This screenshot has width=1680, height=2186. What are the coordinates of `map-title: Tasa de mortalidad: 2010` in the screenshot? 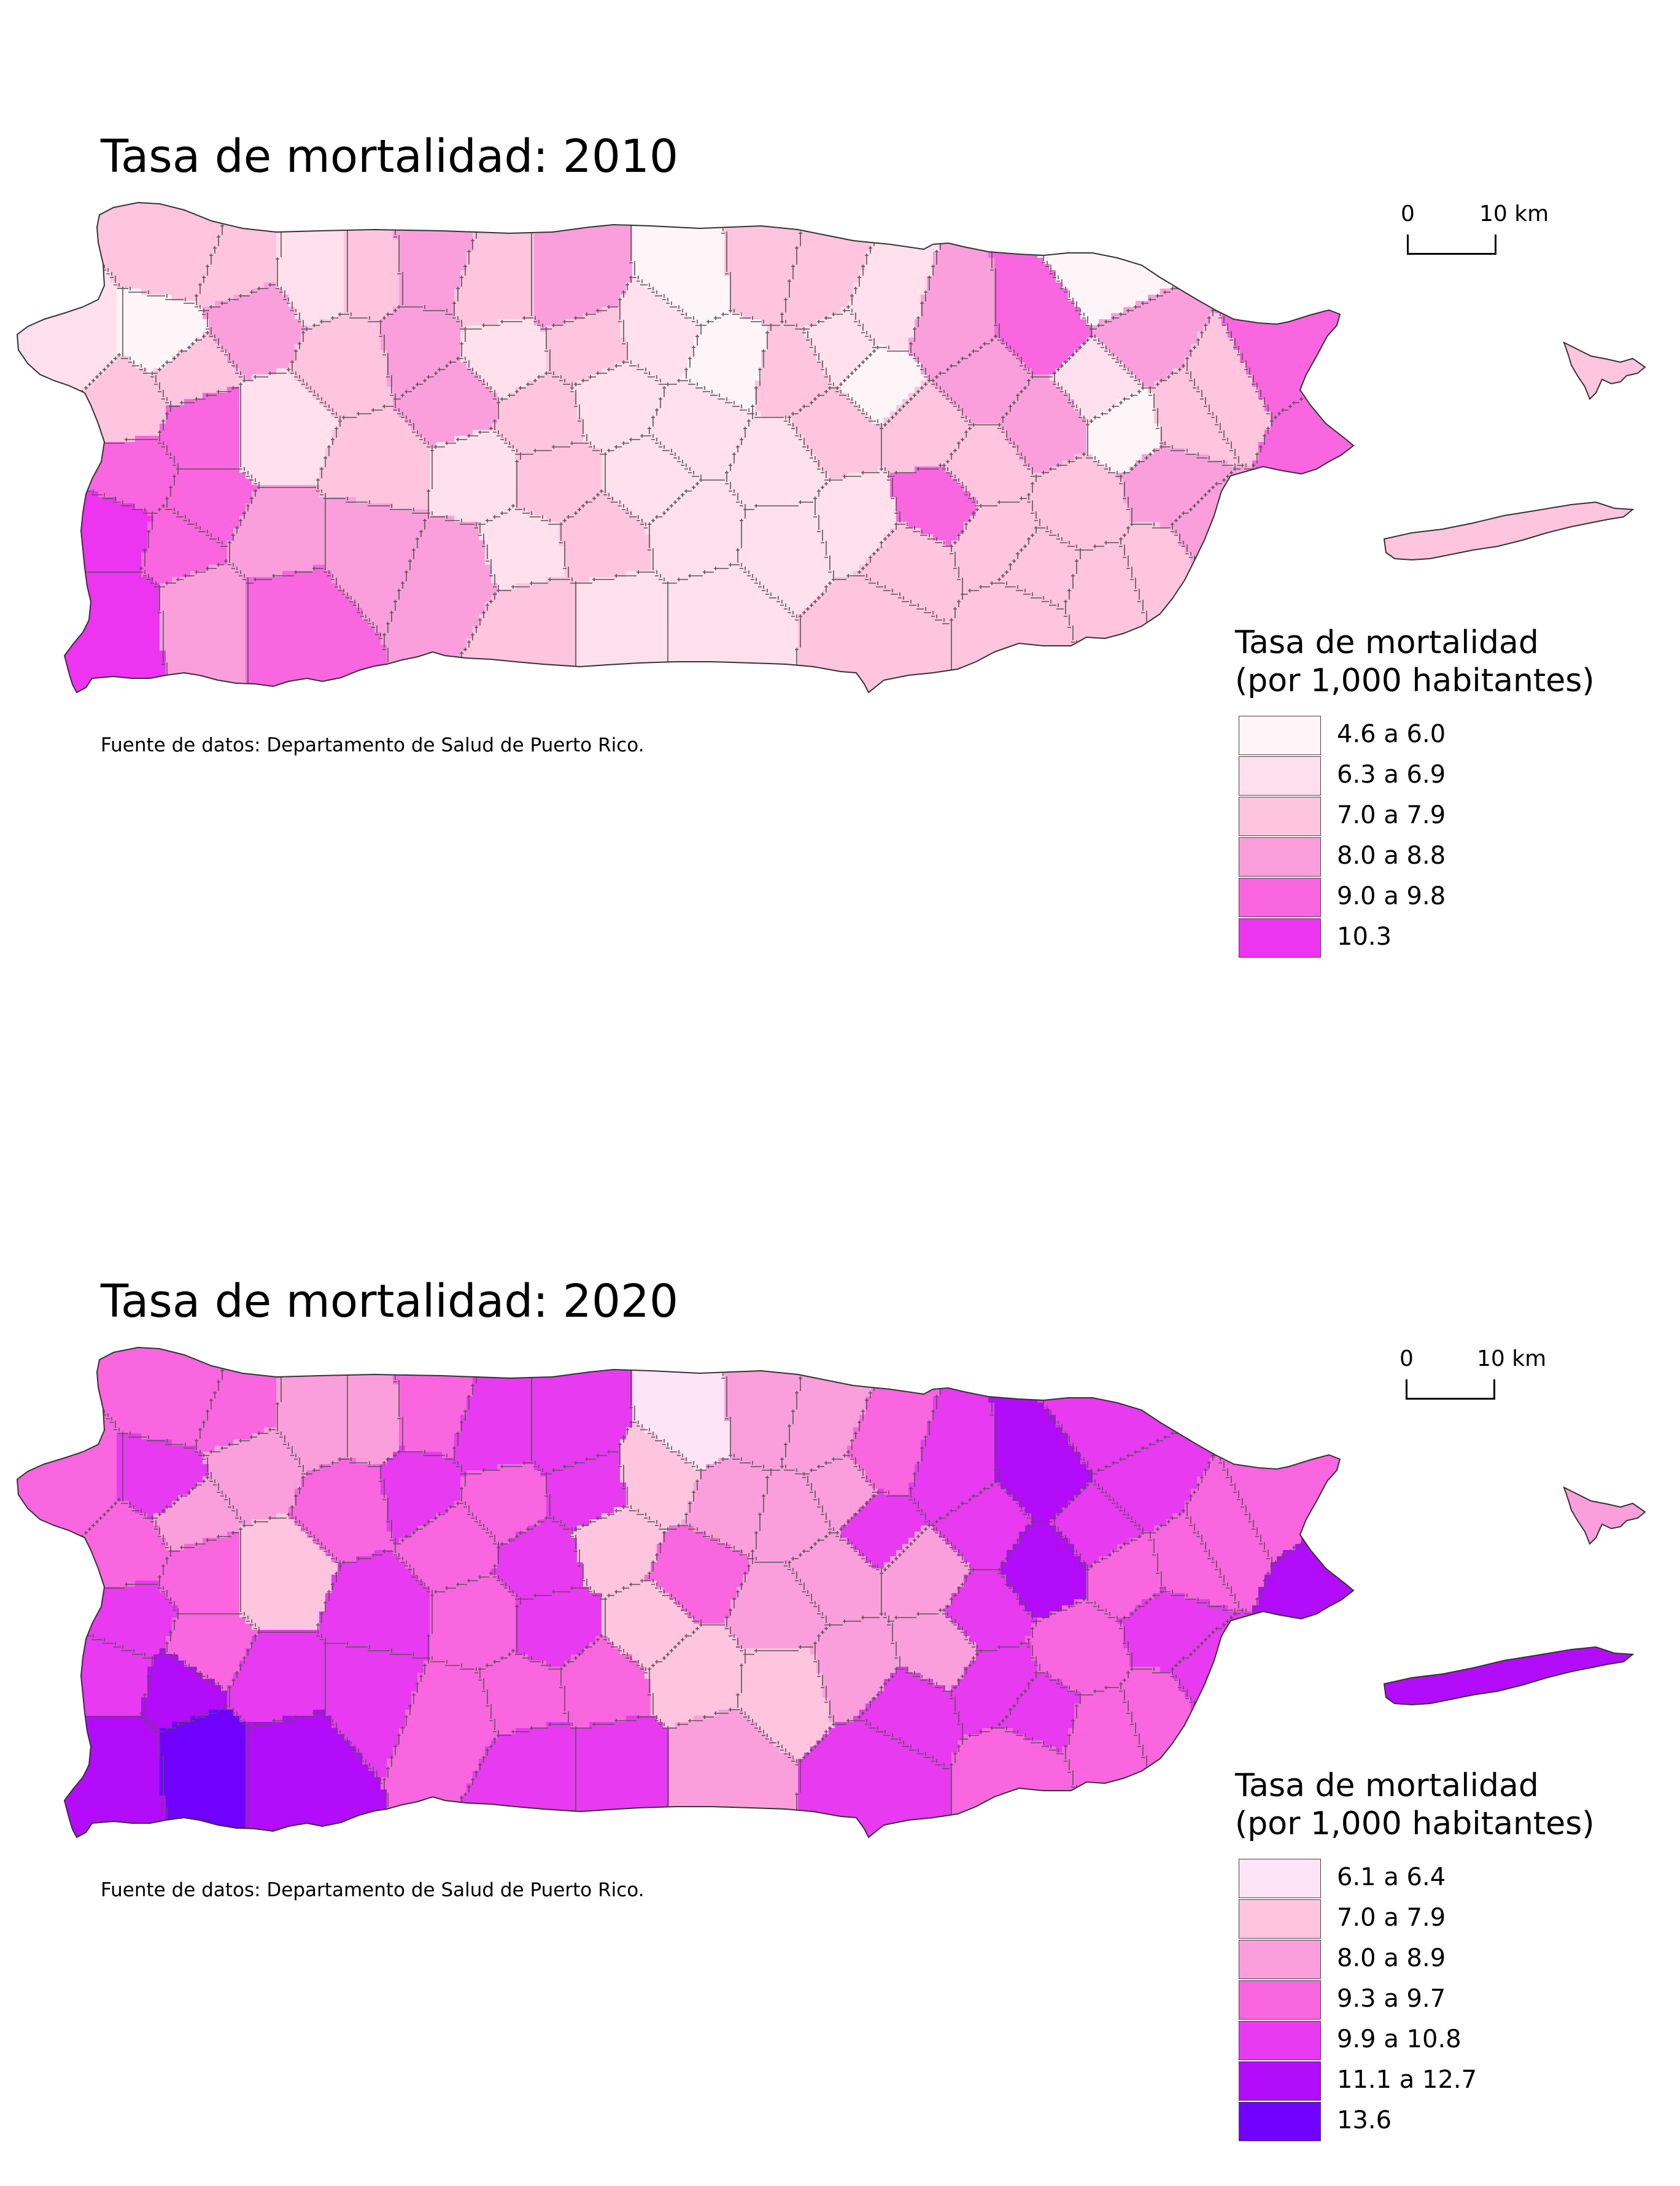 It's located at (390, 156).